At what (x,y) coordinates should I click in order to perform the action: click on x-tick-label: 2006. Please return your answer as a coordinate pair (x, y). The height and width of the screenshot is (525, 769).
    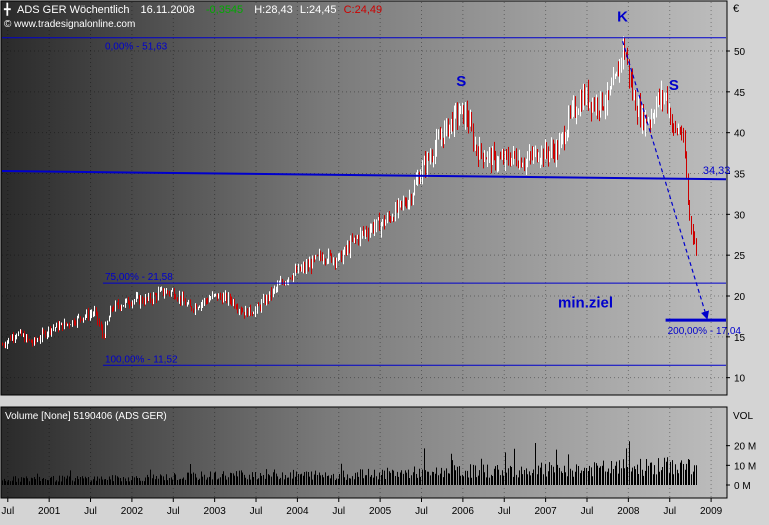
    Looking at the image, I should click on (463, 511).